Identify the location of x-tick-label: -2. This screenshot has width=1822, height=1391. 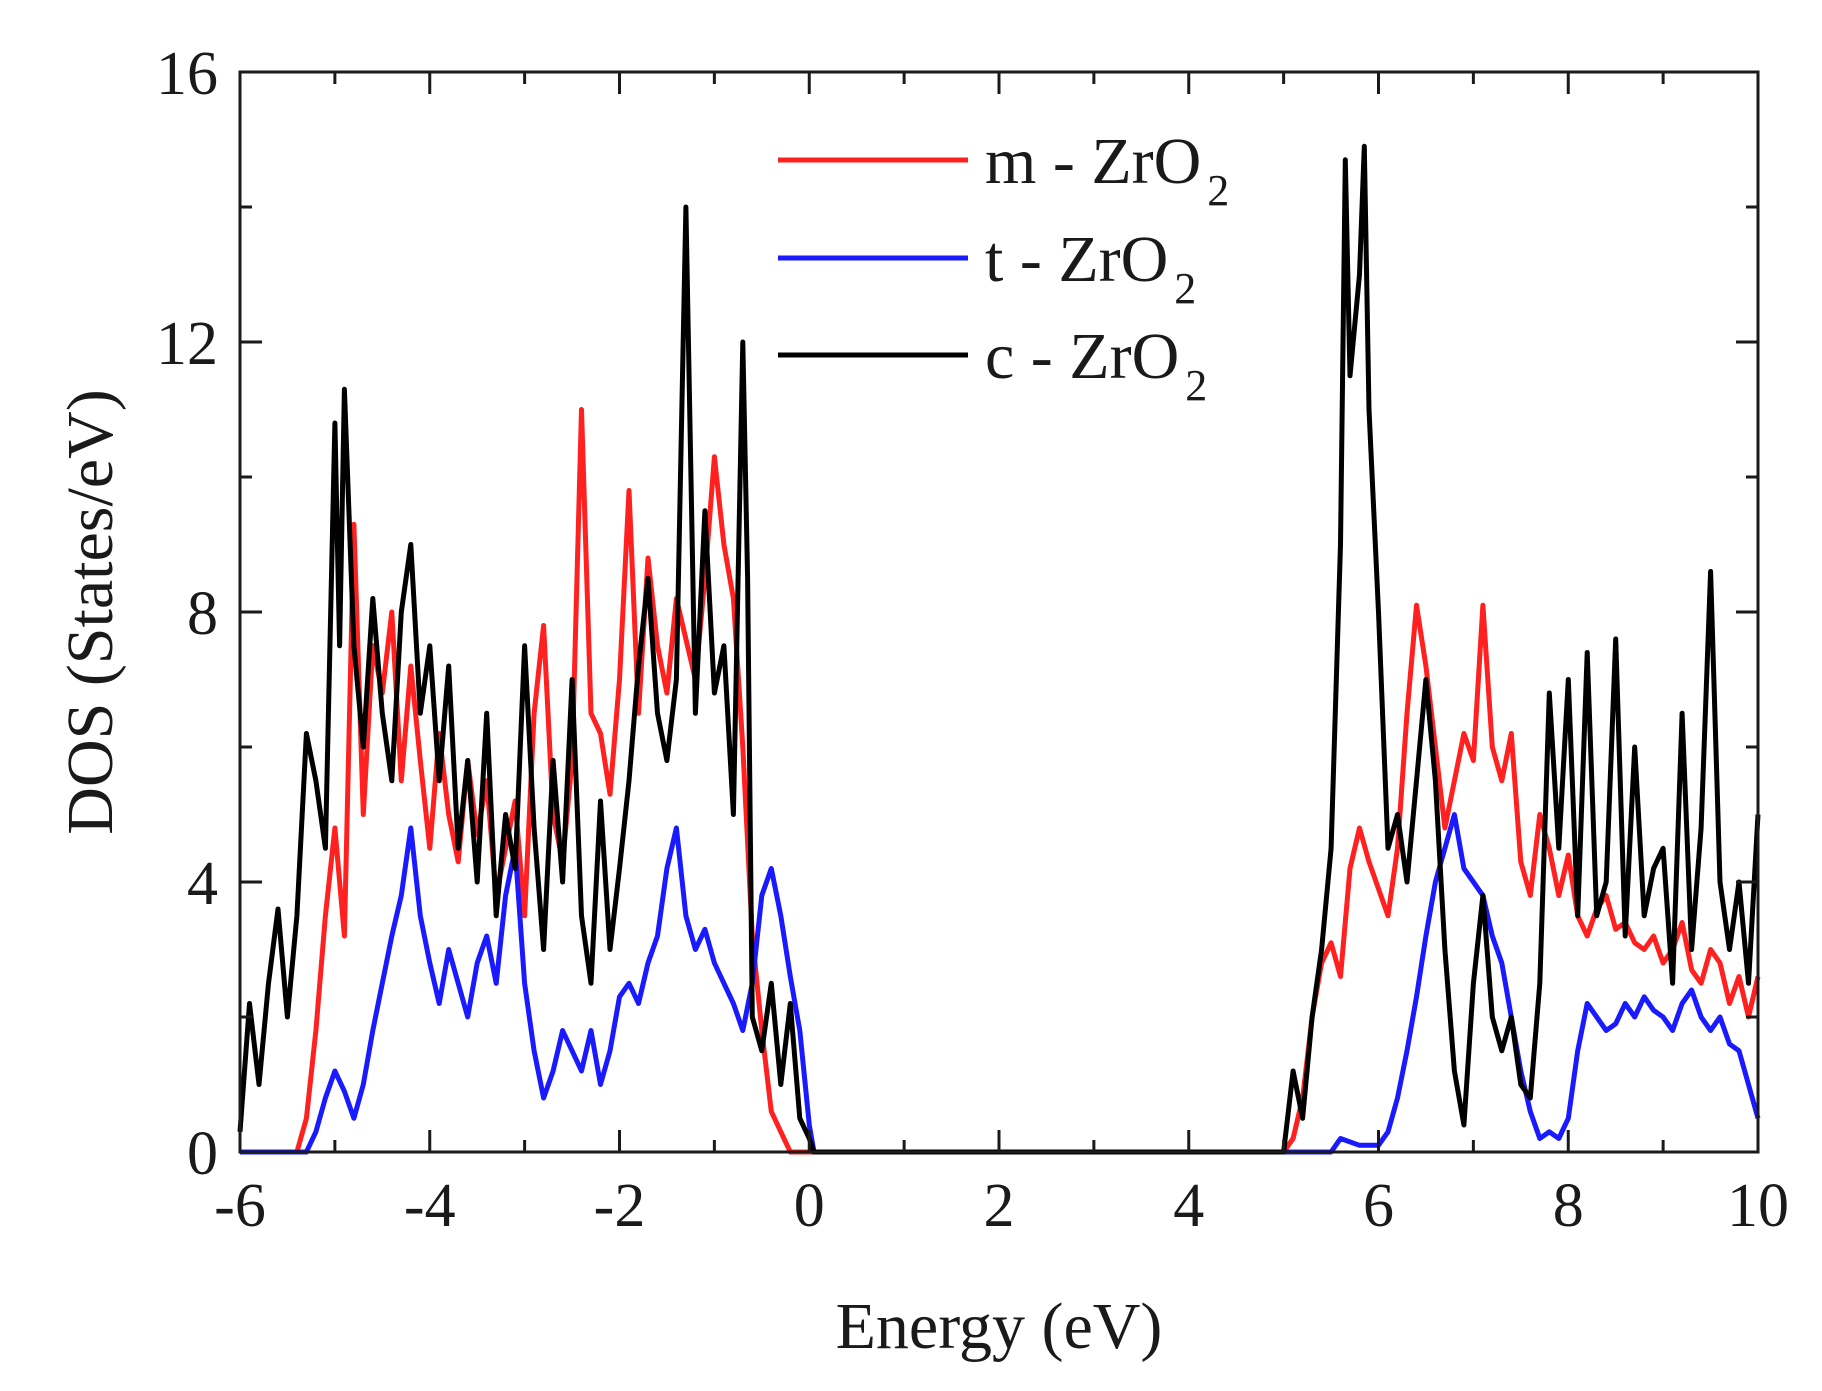
(620, 1206).